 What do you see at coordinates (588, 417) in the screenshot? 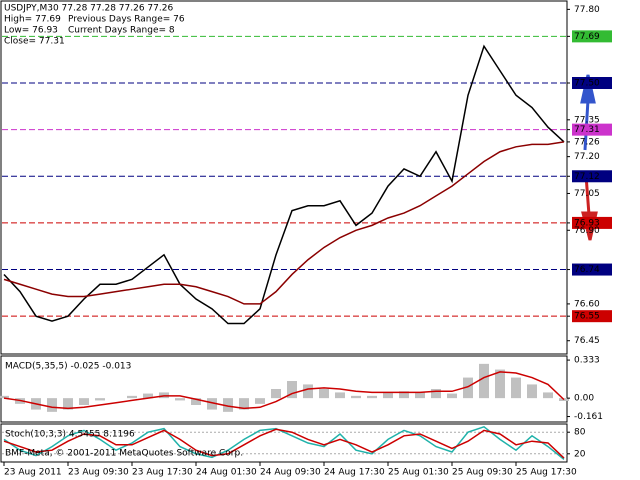
I see `y-tick-label: -0.161` at bounding box center [588, 417].